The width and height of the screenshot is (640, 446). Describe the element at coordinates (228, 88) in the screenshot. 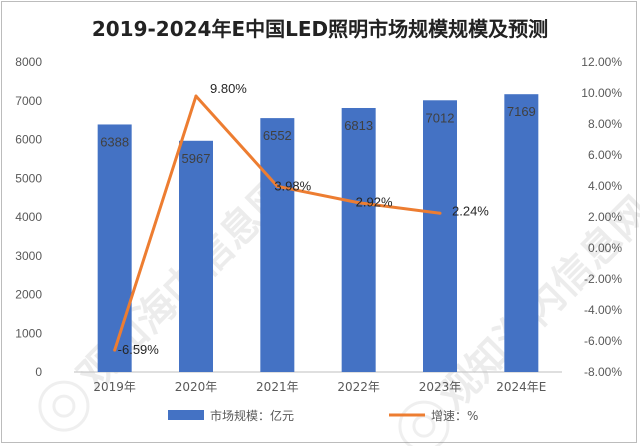

I see `line-data-label: 9.80%` at that location.